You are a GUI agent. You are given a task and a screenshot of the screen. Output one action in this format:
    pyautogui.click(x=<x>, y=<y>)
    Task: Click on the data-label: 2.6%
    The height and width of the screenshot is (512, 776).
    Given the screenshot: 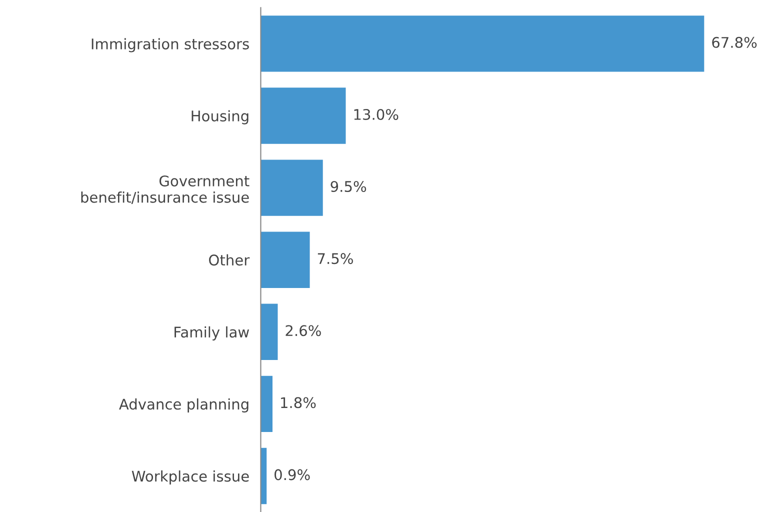 What is the action you would take?
    pyautogui.click(x=303, y=330)
    